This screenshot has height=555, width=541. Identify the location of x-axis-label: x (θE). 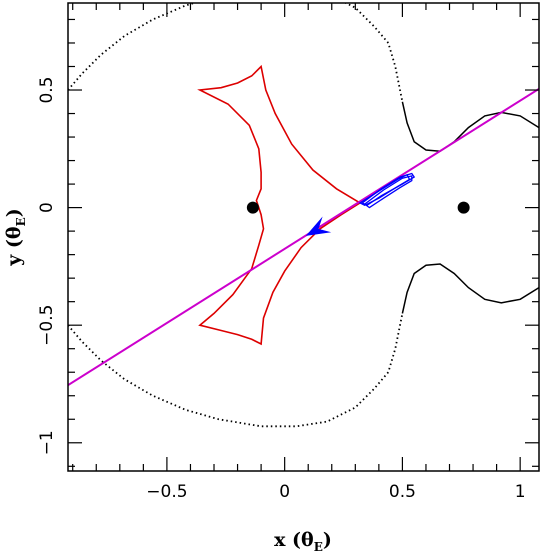
(303, 541).